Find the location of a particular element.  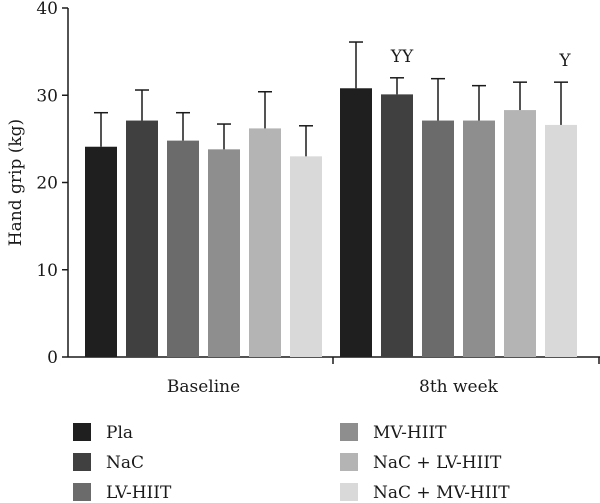

legend-label: Pla is located at coordinates (119, 433).